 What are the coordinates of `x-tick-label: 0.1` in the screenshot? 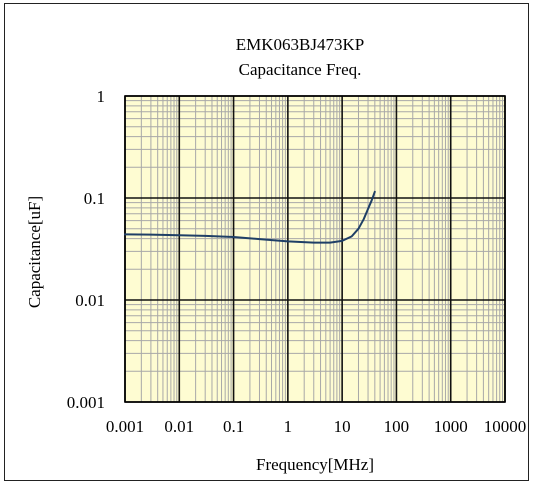 It's located at (233, 426).